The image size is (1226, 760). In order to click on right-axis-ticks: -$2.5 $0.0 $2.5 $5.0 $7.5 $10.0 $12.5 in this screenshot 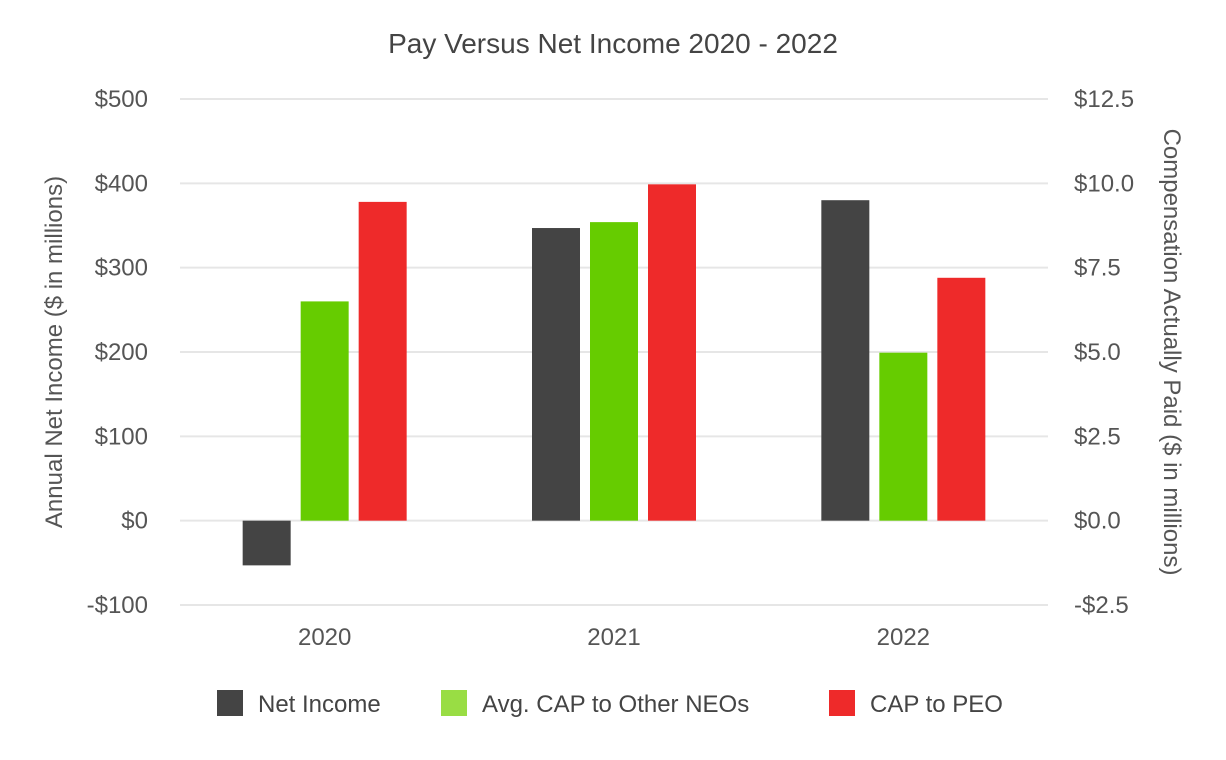, I will do `click(1104, 352)`.